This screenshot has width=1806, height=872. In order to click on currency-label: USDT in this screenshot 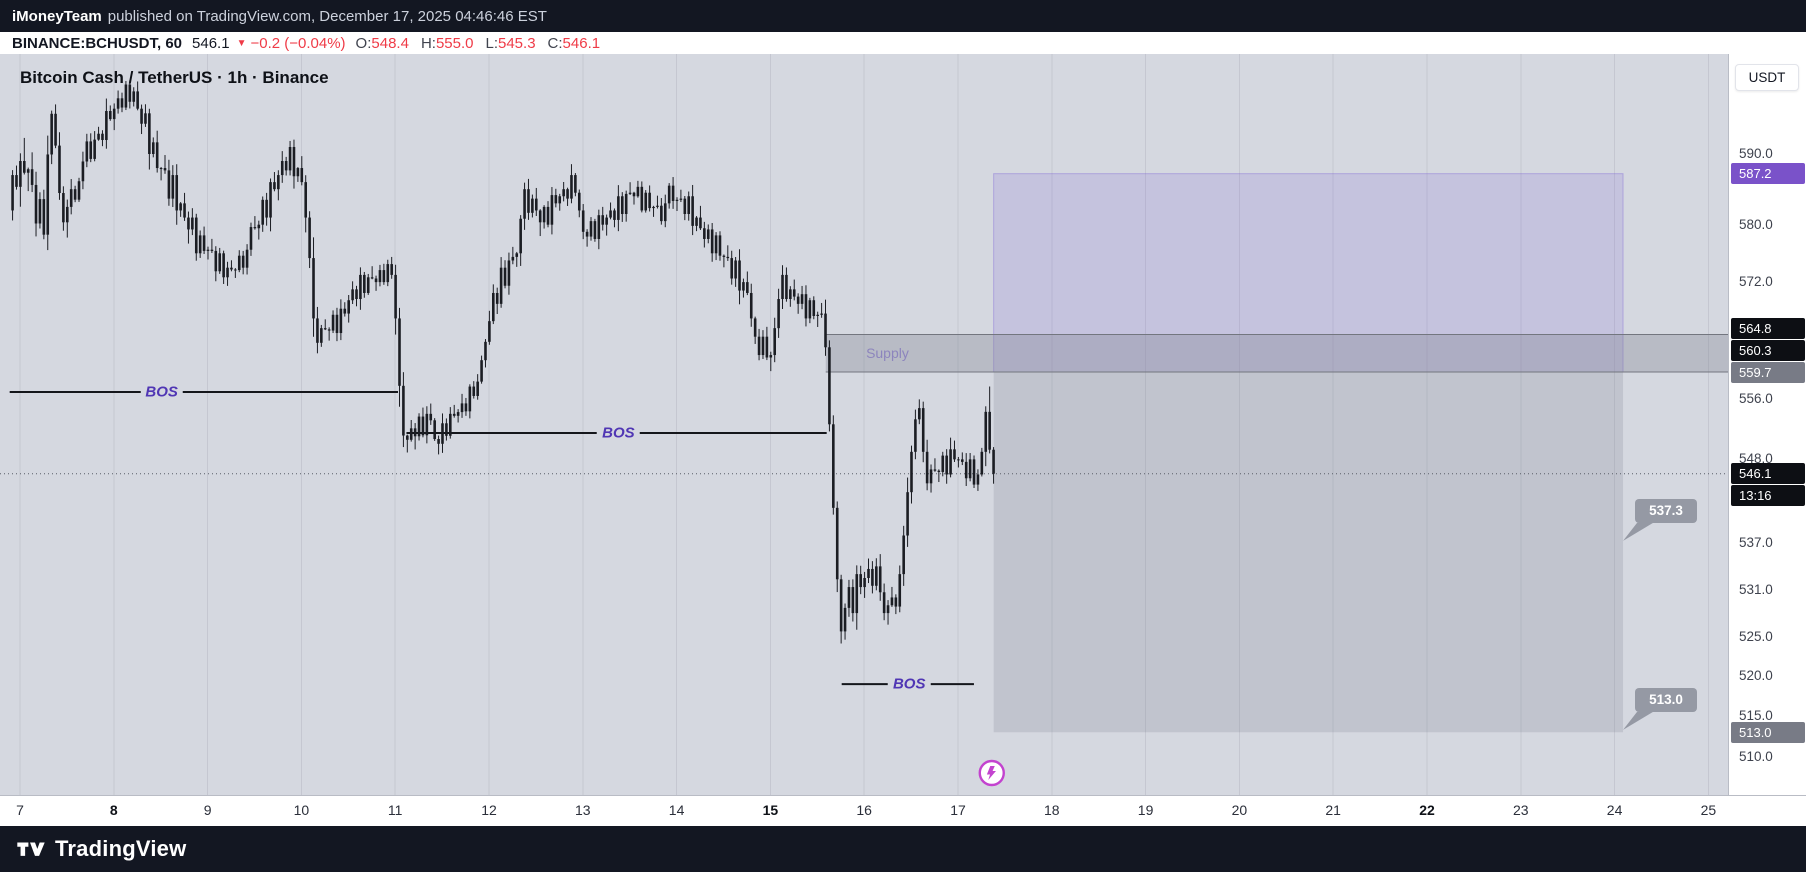, I will do `click(1767, 77)`.